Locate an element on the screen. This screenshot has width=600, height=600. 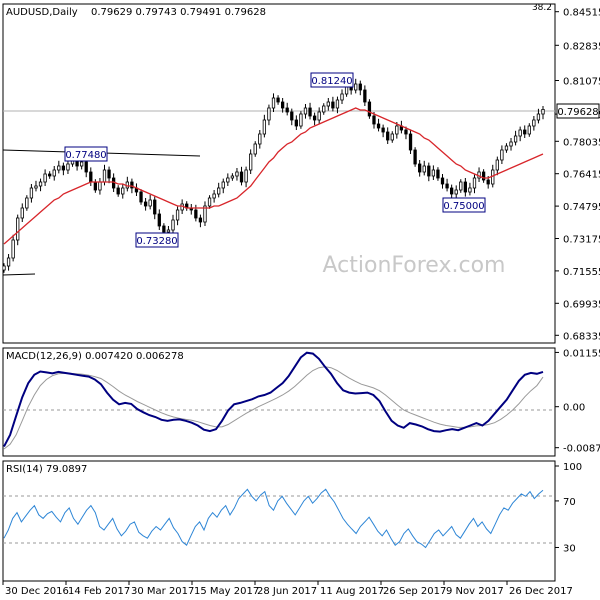
y-tick-label: 0.82835 is located at coordinates (581, 46).